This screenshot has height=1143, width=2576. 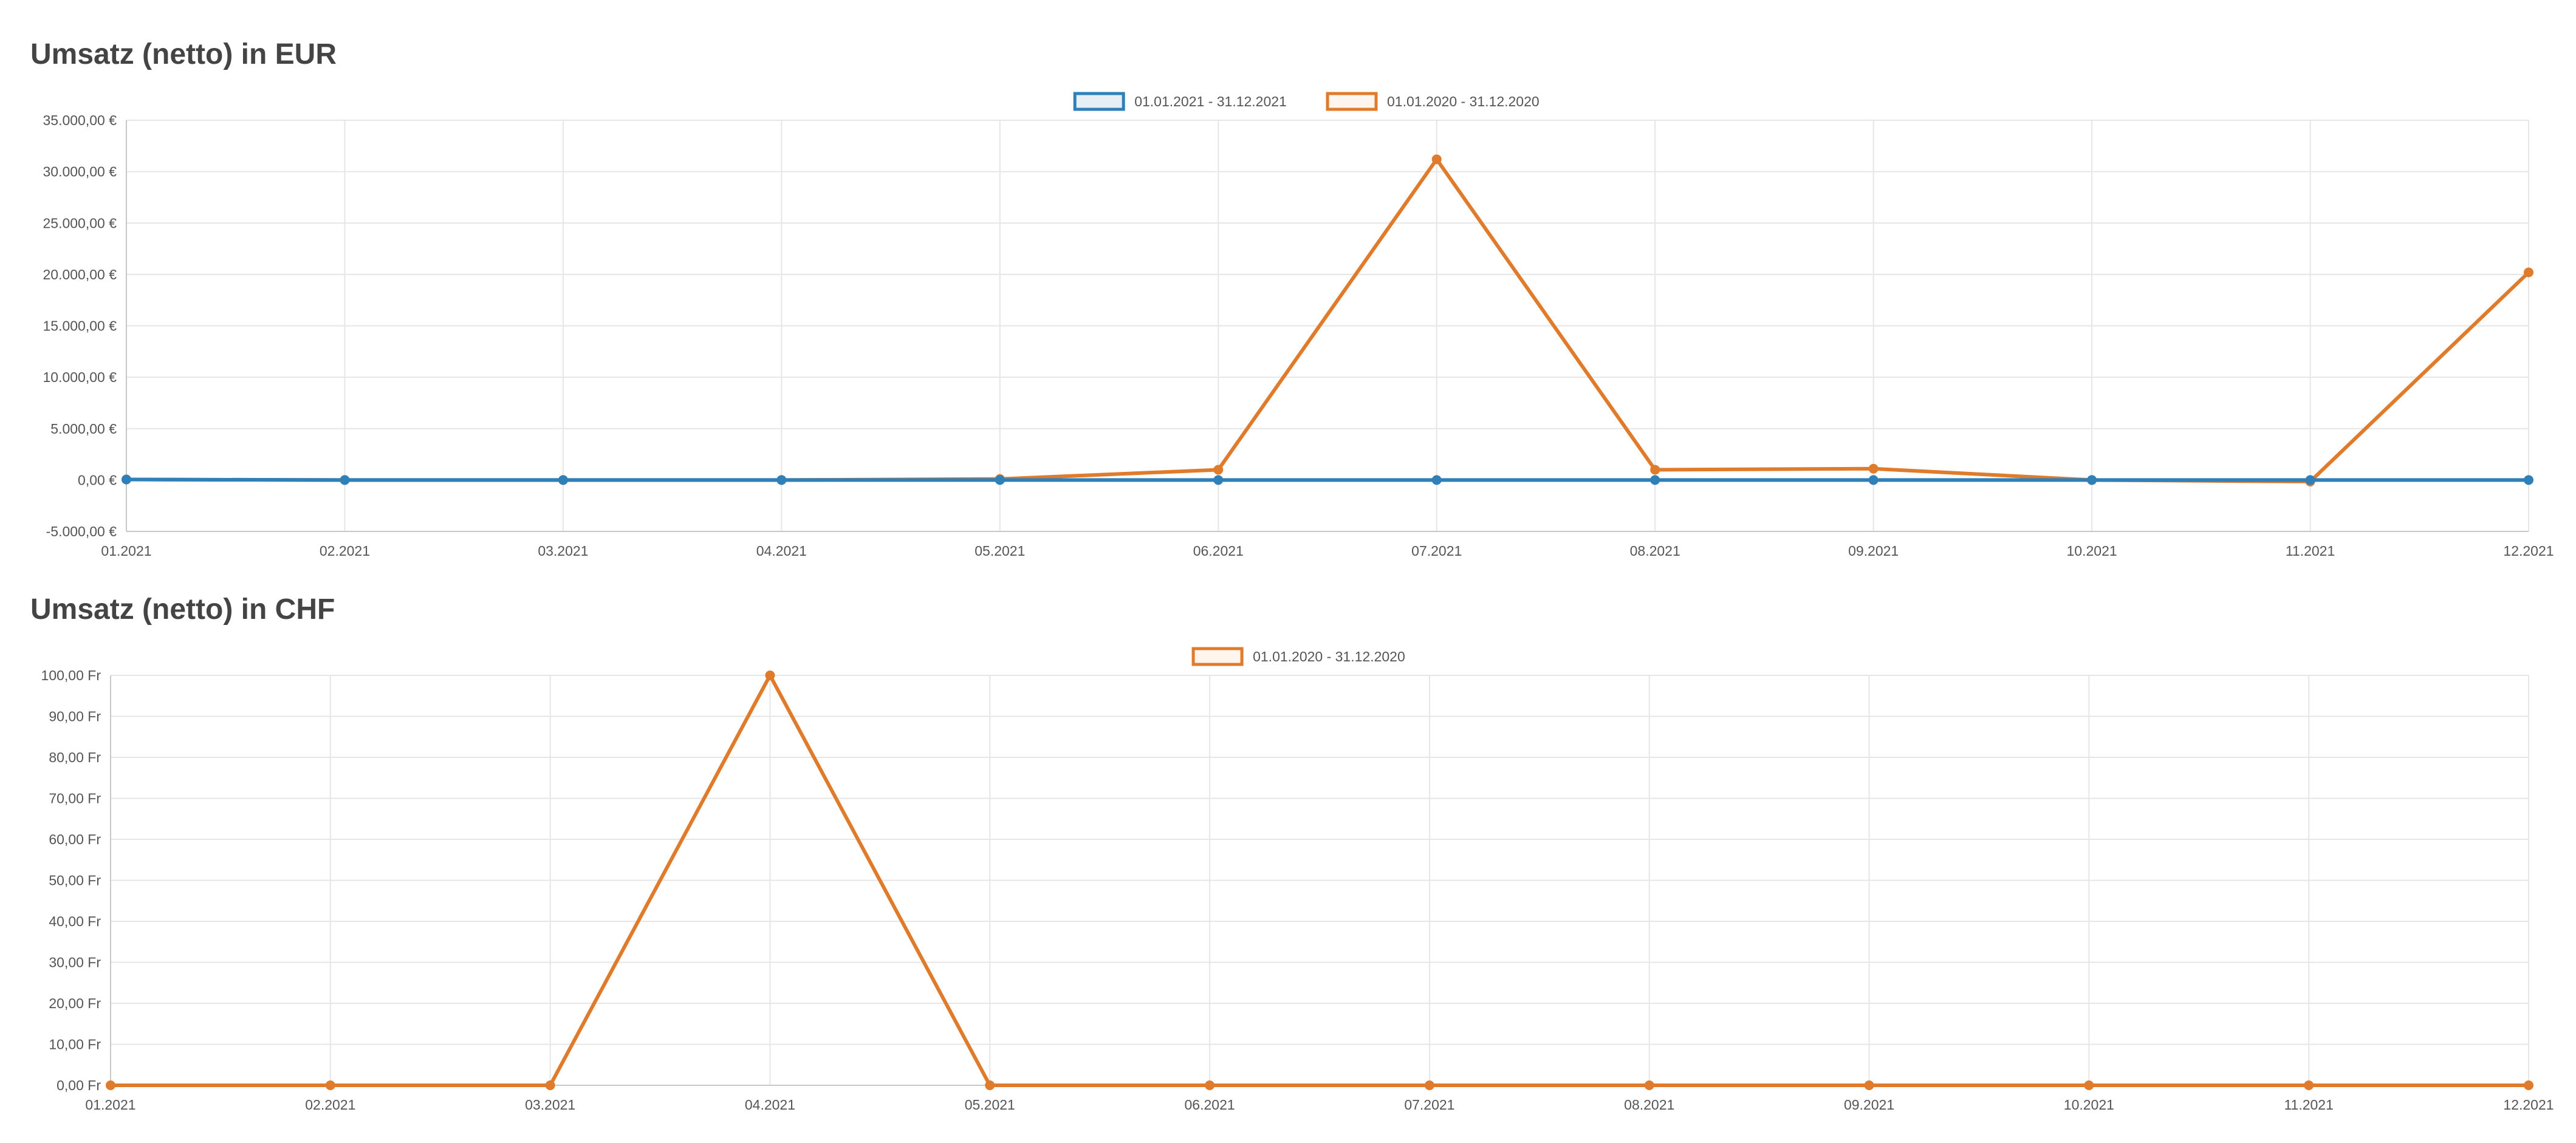 I want to click on y-tick-label: 10,00 Fr, so click(x=75, y=1045).